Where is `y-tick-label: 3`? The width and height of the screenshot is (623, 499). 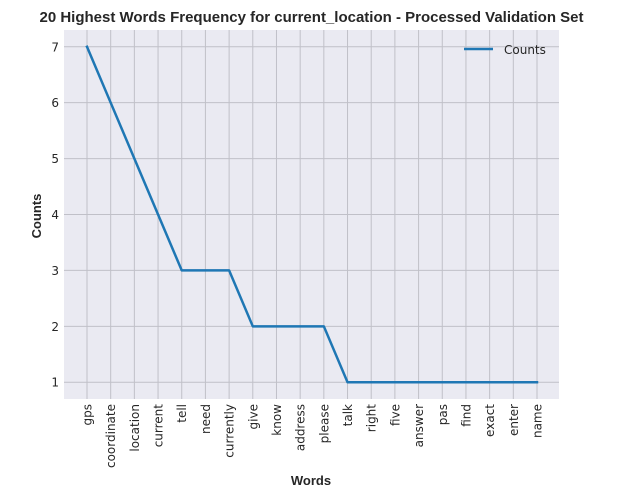 y-tick-label: 3 is located at coordinates (55, 271).